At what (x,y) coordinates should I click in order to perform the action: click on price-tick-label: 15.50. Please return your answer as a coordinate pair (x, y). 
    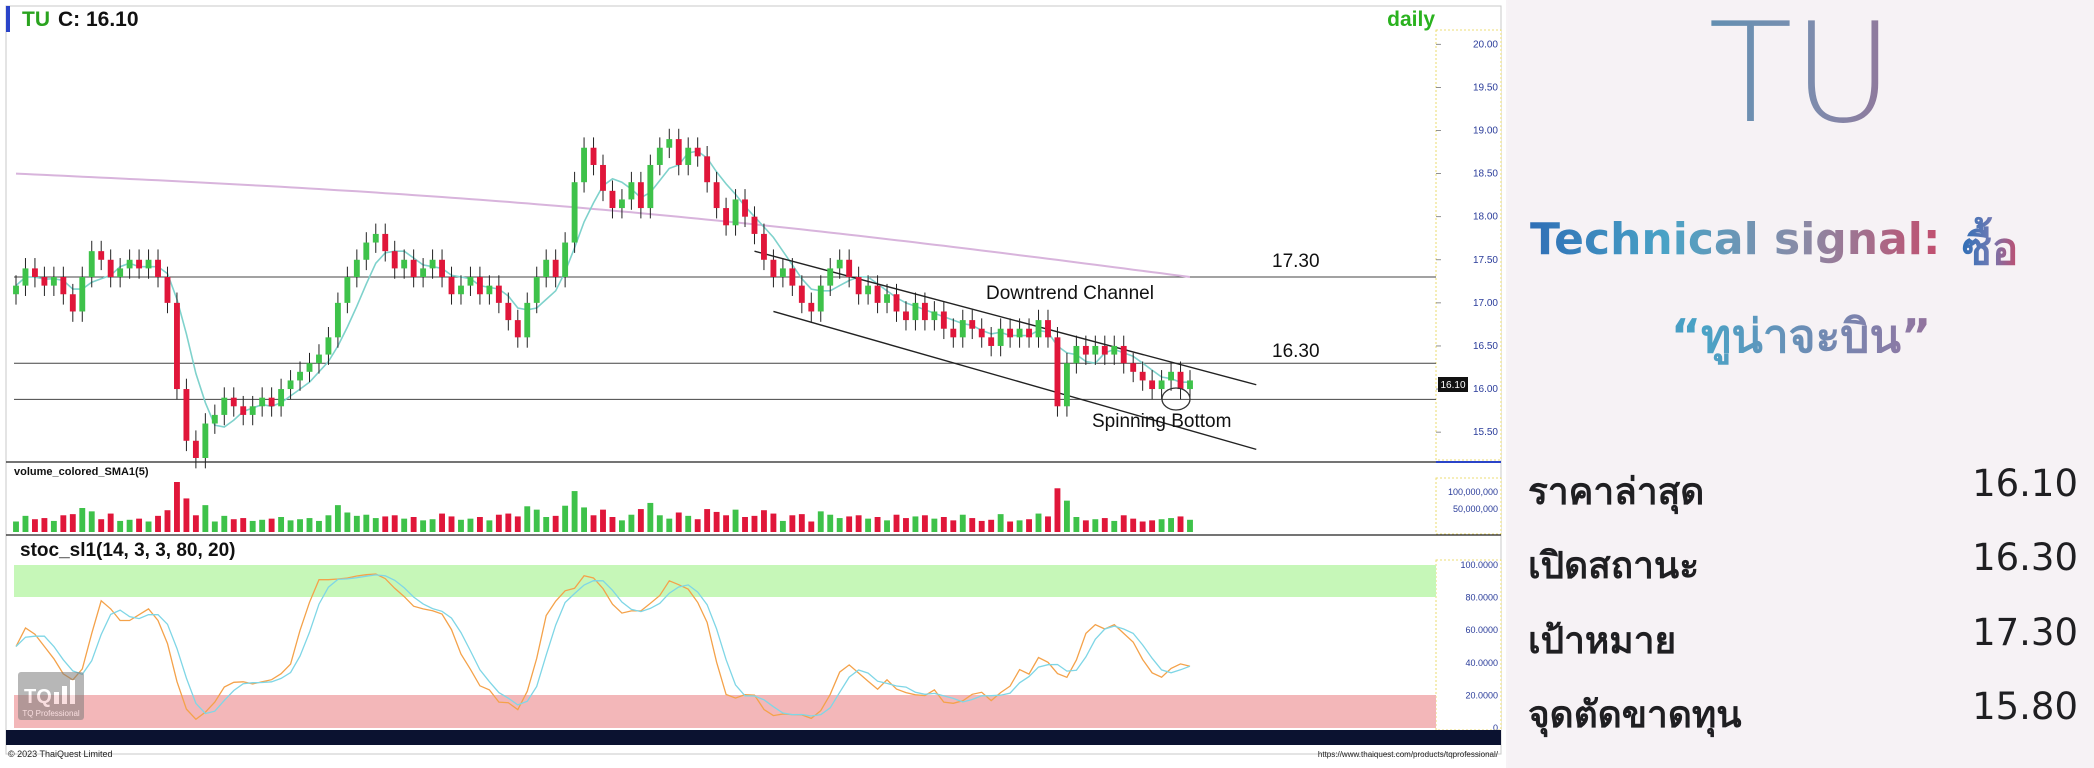
    Looking at the image, I should click on (1485, 432).